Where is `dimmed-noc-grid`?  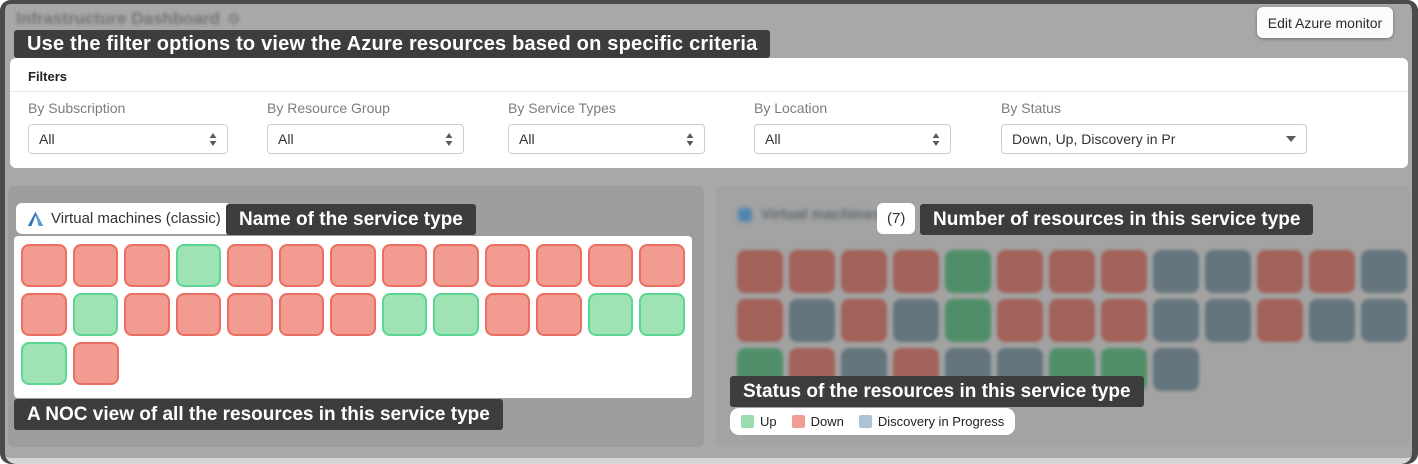
dimmed-noc-grid is located at coordinates (1072, 323).